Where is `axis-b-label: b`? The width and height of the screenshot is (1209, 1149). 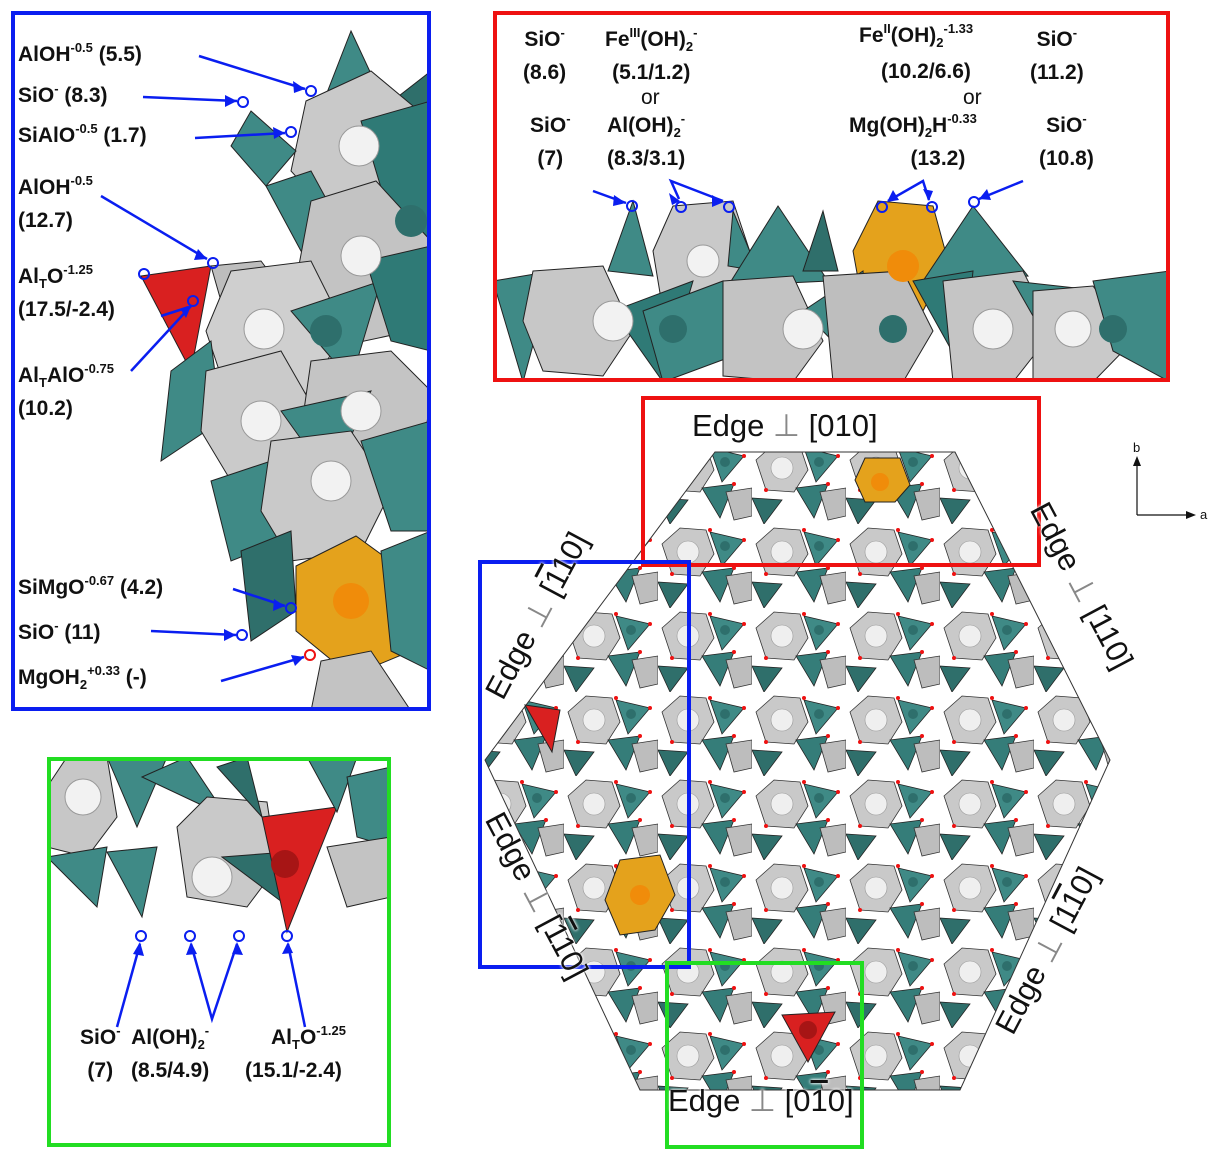
axis-b-label: b is located at coordinates (1137, 447).